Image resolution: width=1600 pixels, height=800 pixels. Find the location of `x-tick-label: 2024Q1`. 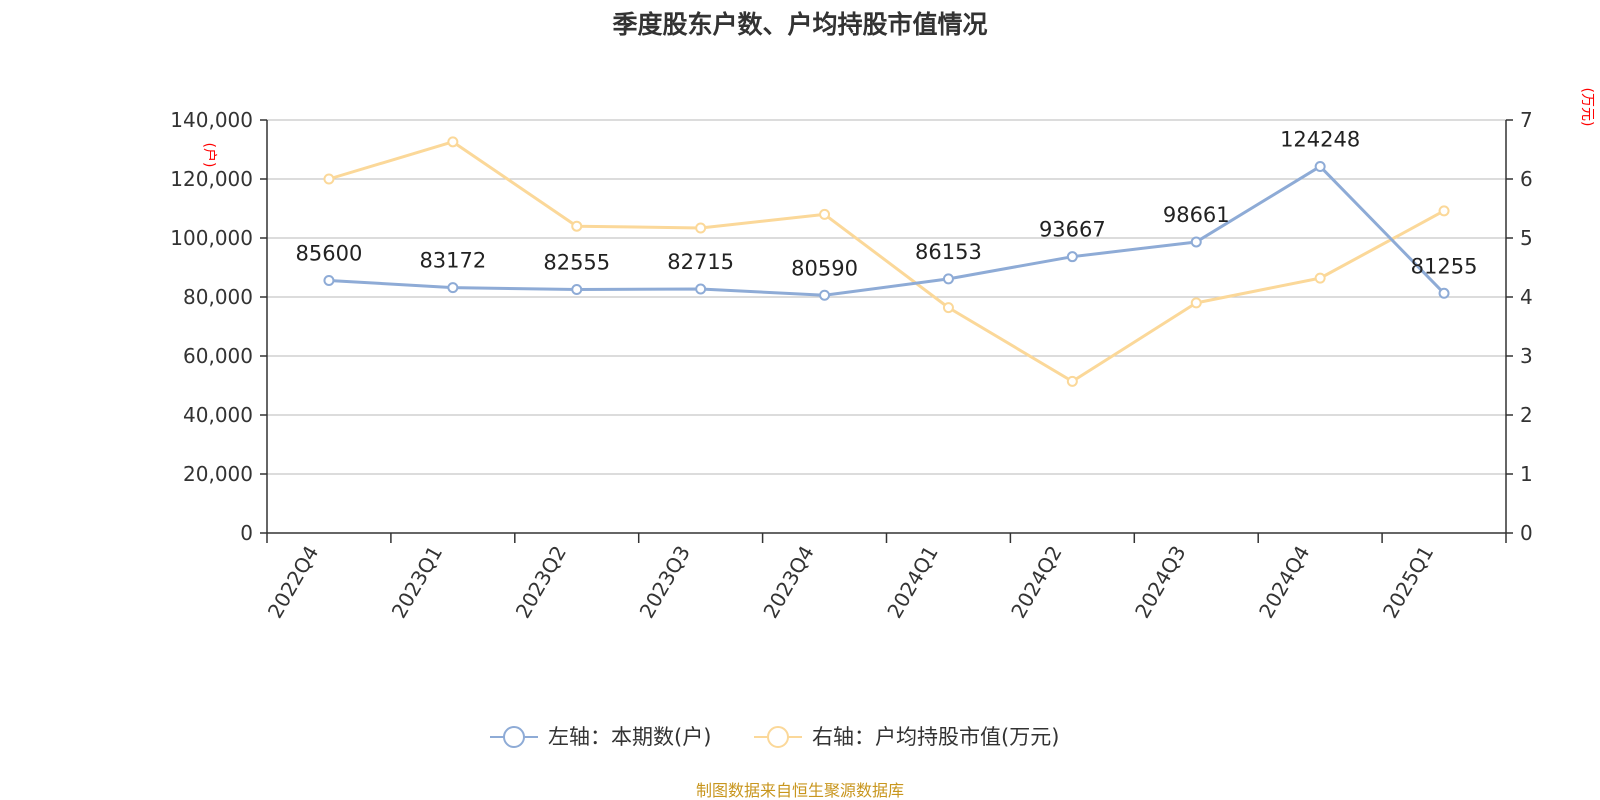

x-tick-label: 2024Q1 is located at coordinates (912, 582).